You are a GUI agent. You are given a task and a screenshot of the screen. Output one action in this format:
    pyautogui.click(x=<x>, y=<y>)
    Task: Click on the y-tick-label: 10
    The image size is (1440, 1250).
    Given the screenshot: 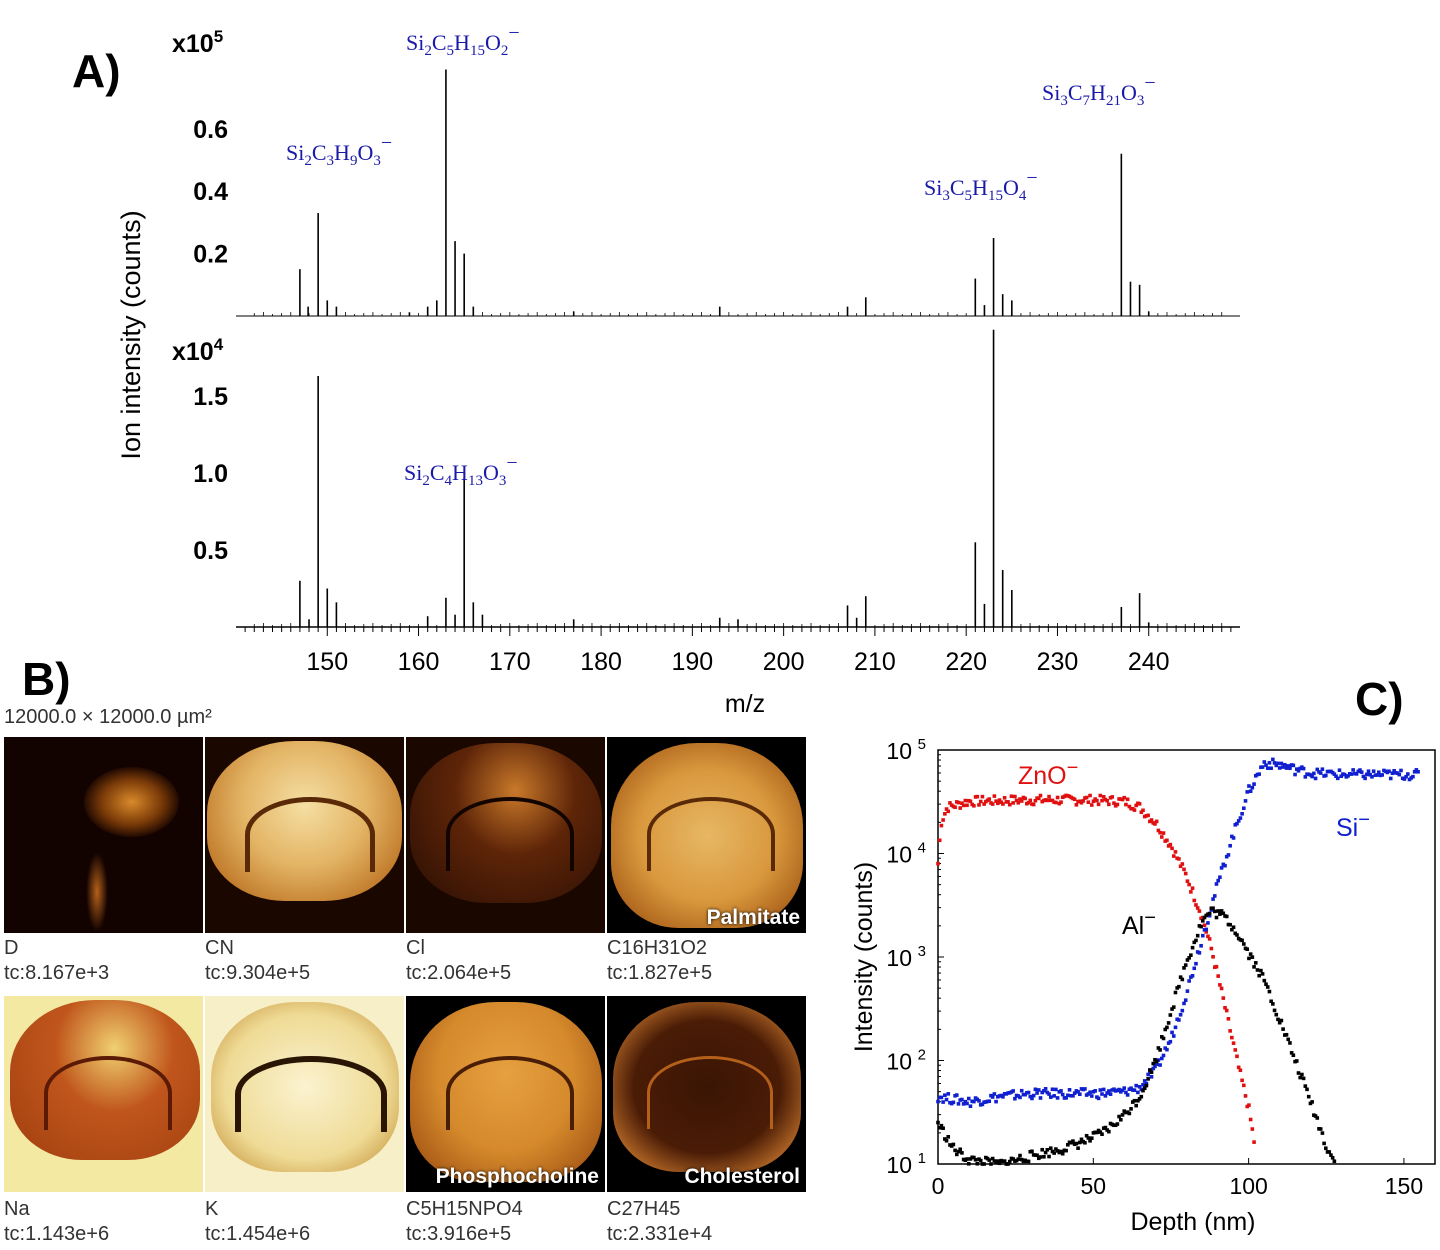 What is the action you would take?
    pyautogui.click(x=899, y=1062)
    